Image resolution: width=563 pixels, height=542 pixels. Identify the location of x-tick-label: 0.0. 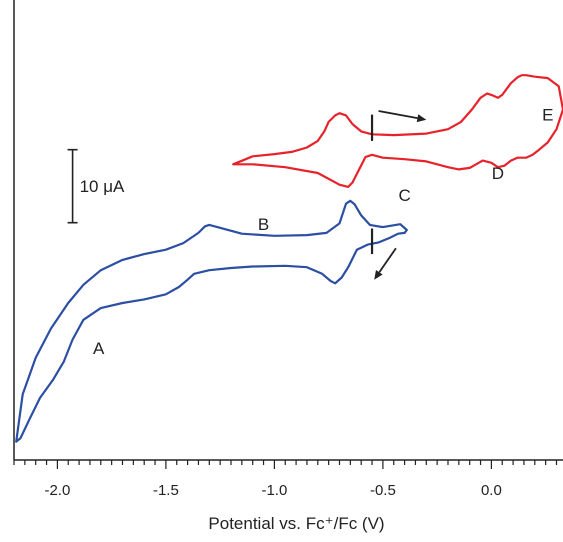
(491, 490).